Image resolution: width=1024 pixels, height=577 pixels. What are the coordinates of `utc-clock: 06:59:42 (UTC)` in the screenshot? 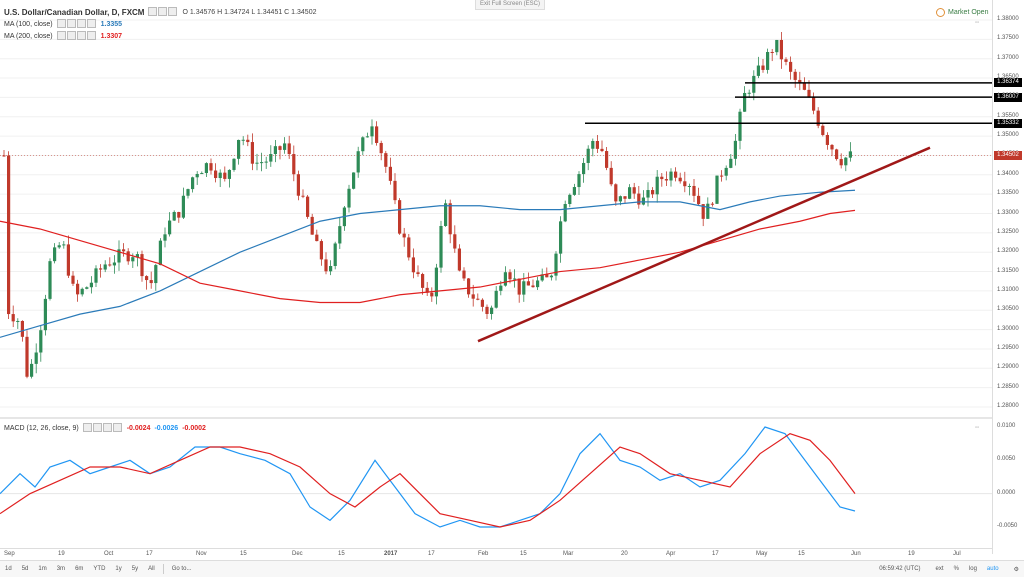 It's located at (900, 569).